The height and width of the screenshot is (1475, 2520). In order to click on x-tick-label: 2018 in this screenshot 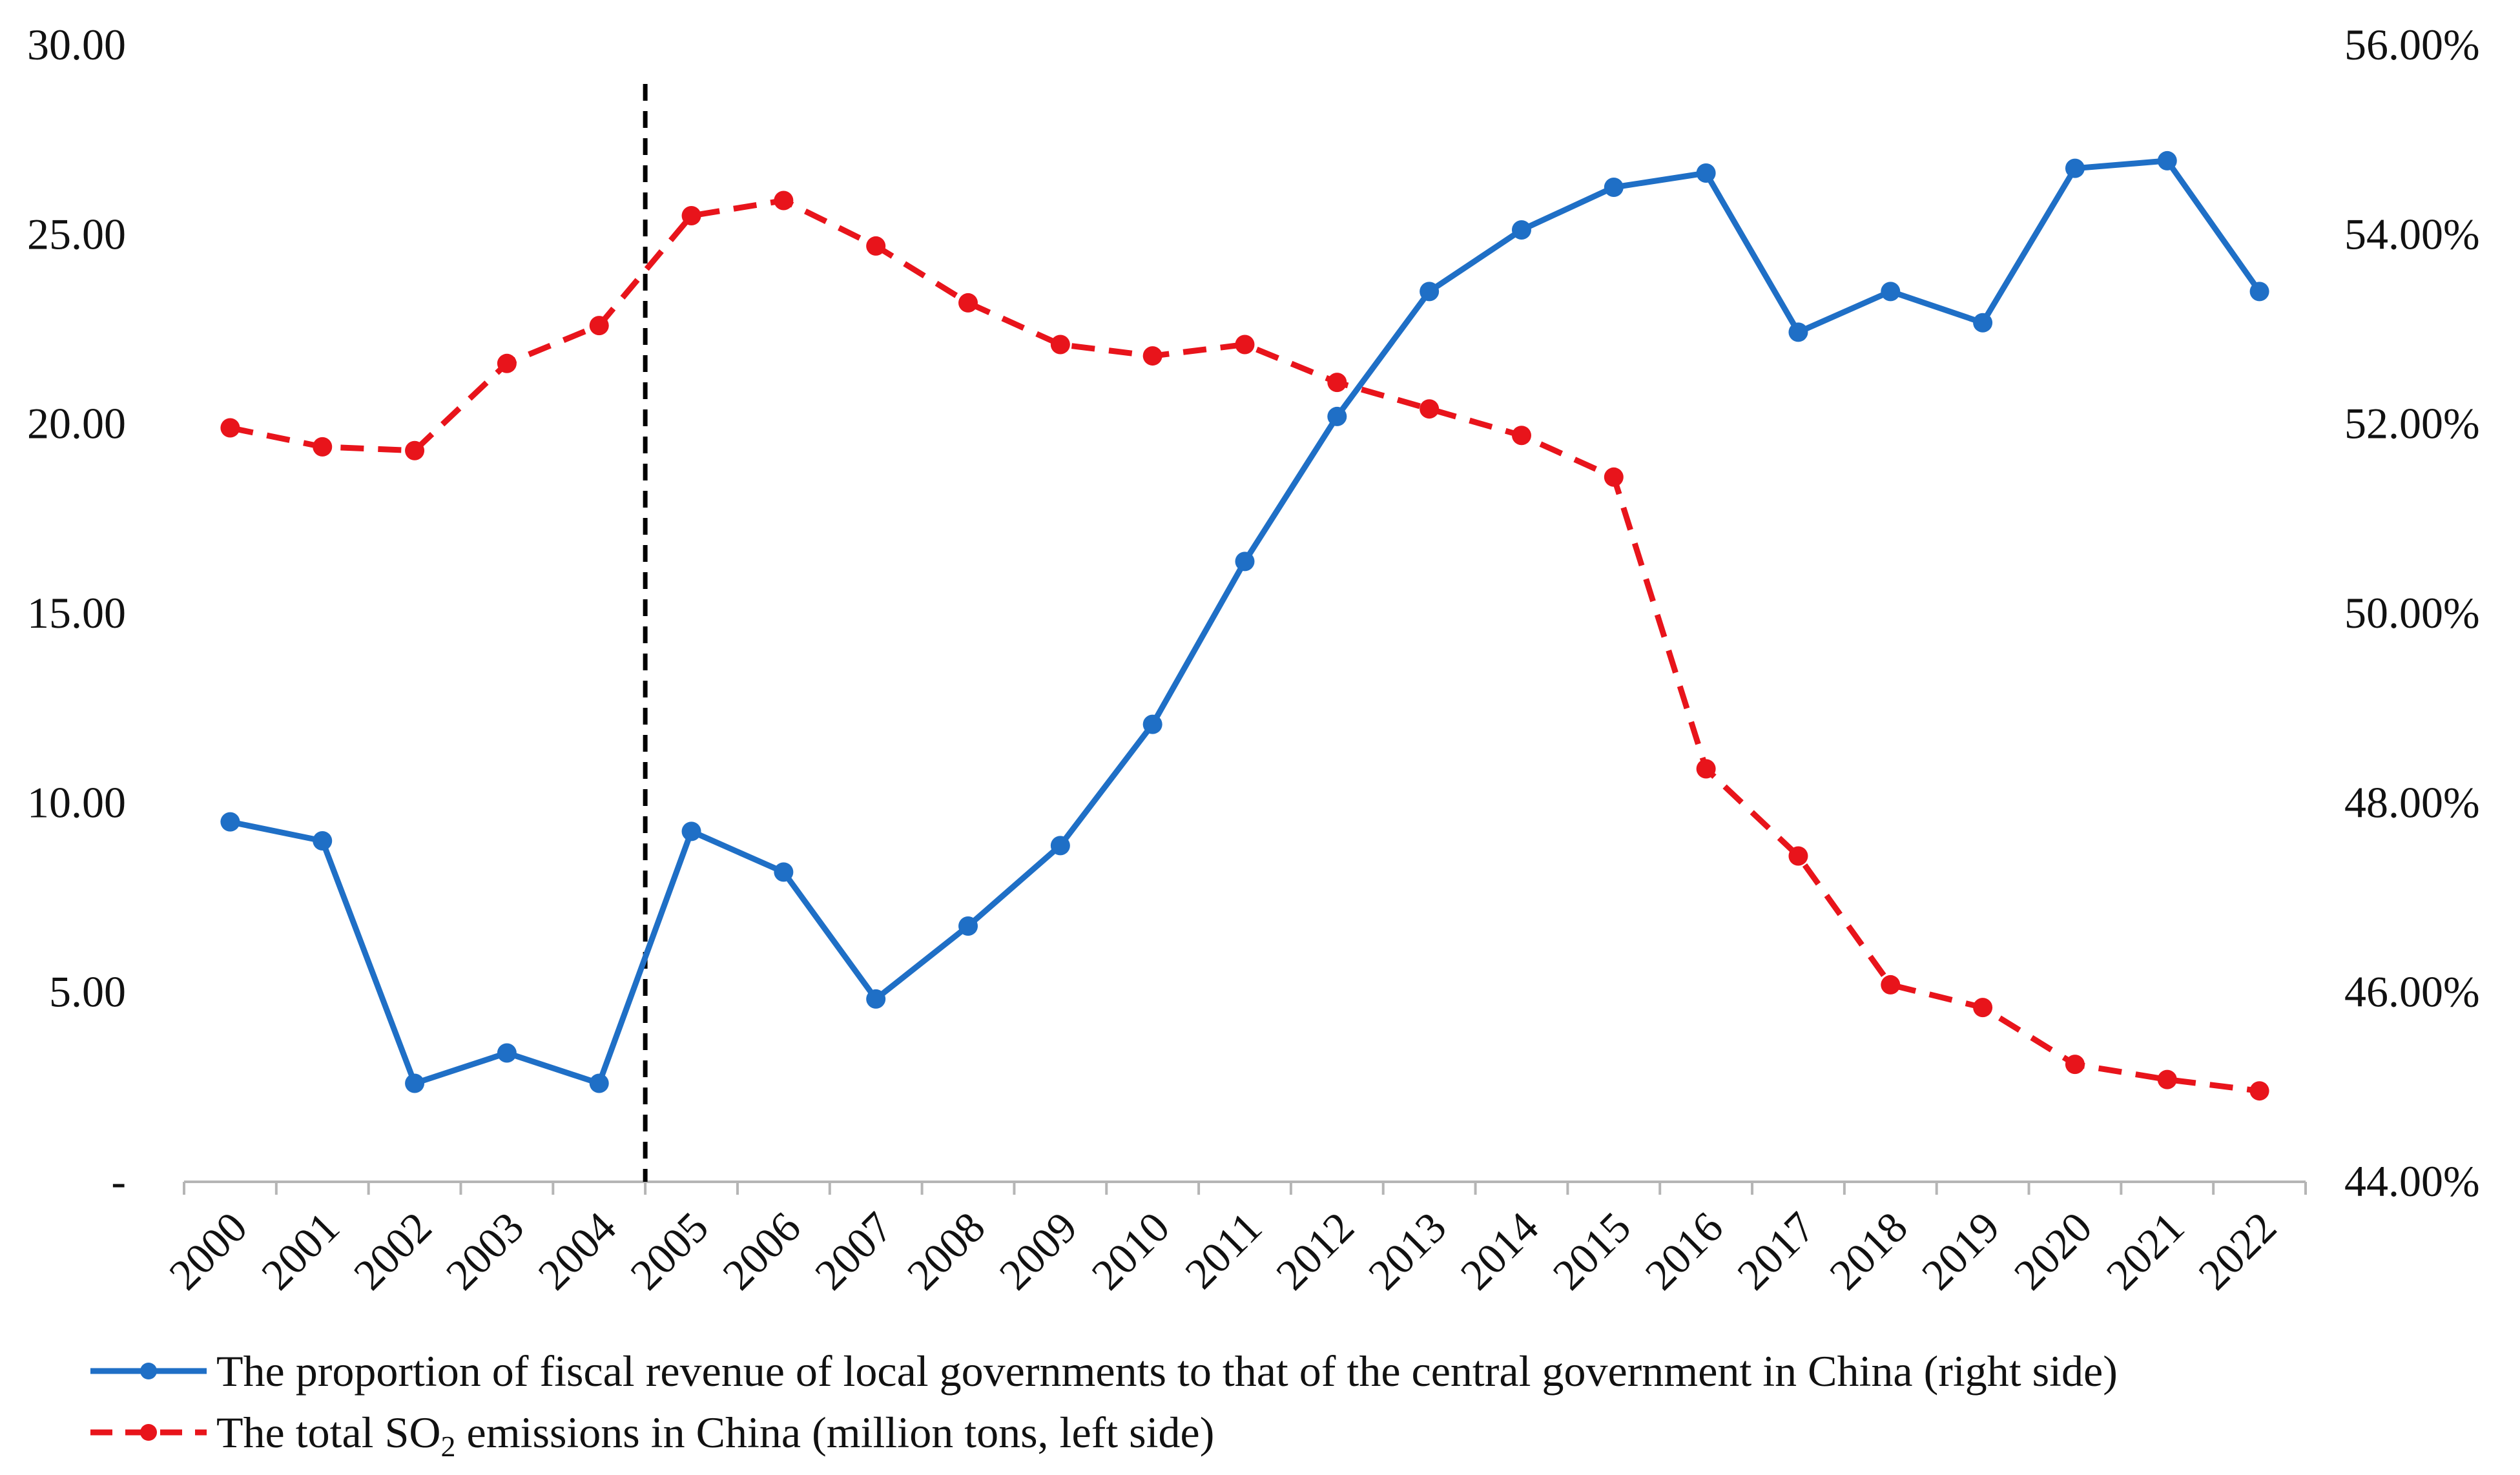, I will do `click(1868, 1250)`.